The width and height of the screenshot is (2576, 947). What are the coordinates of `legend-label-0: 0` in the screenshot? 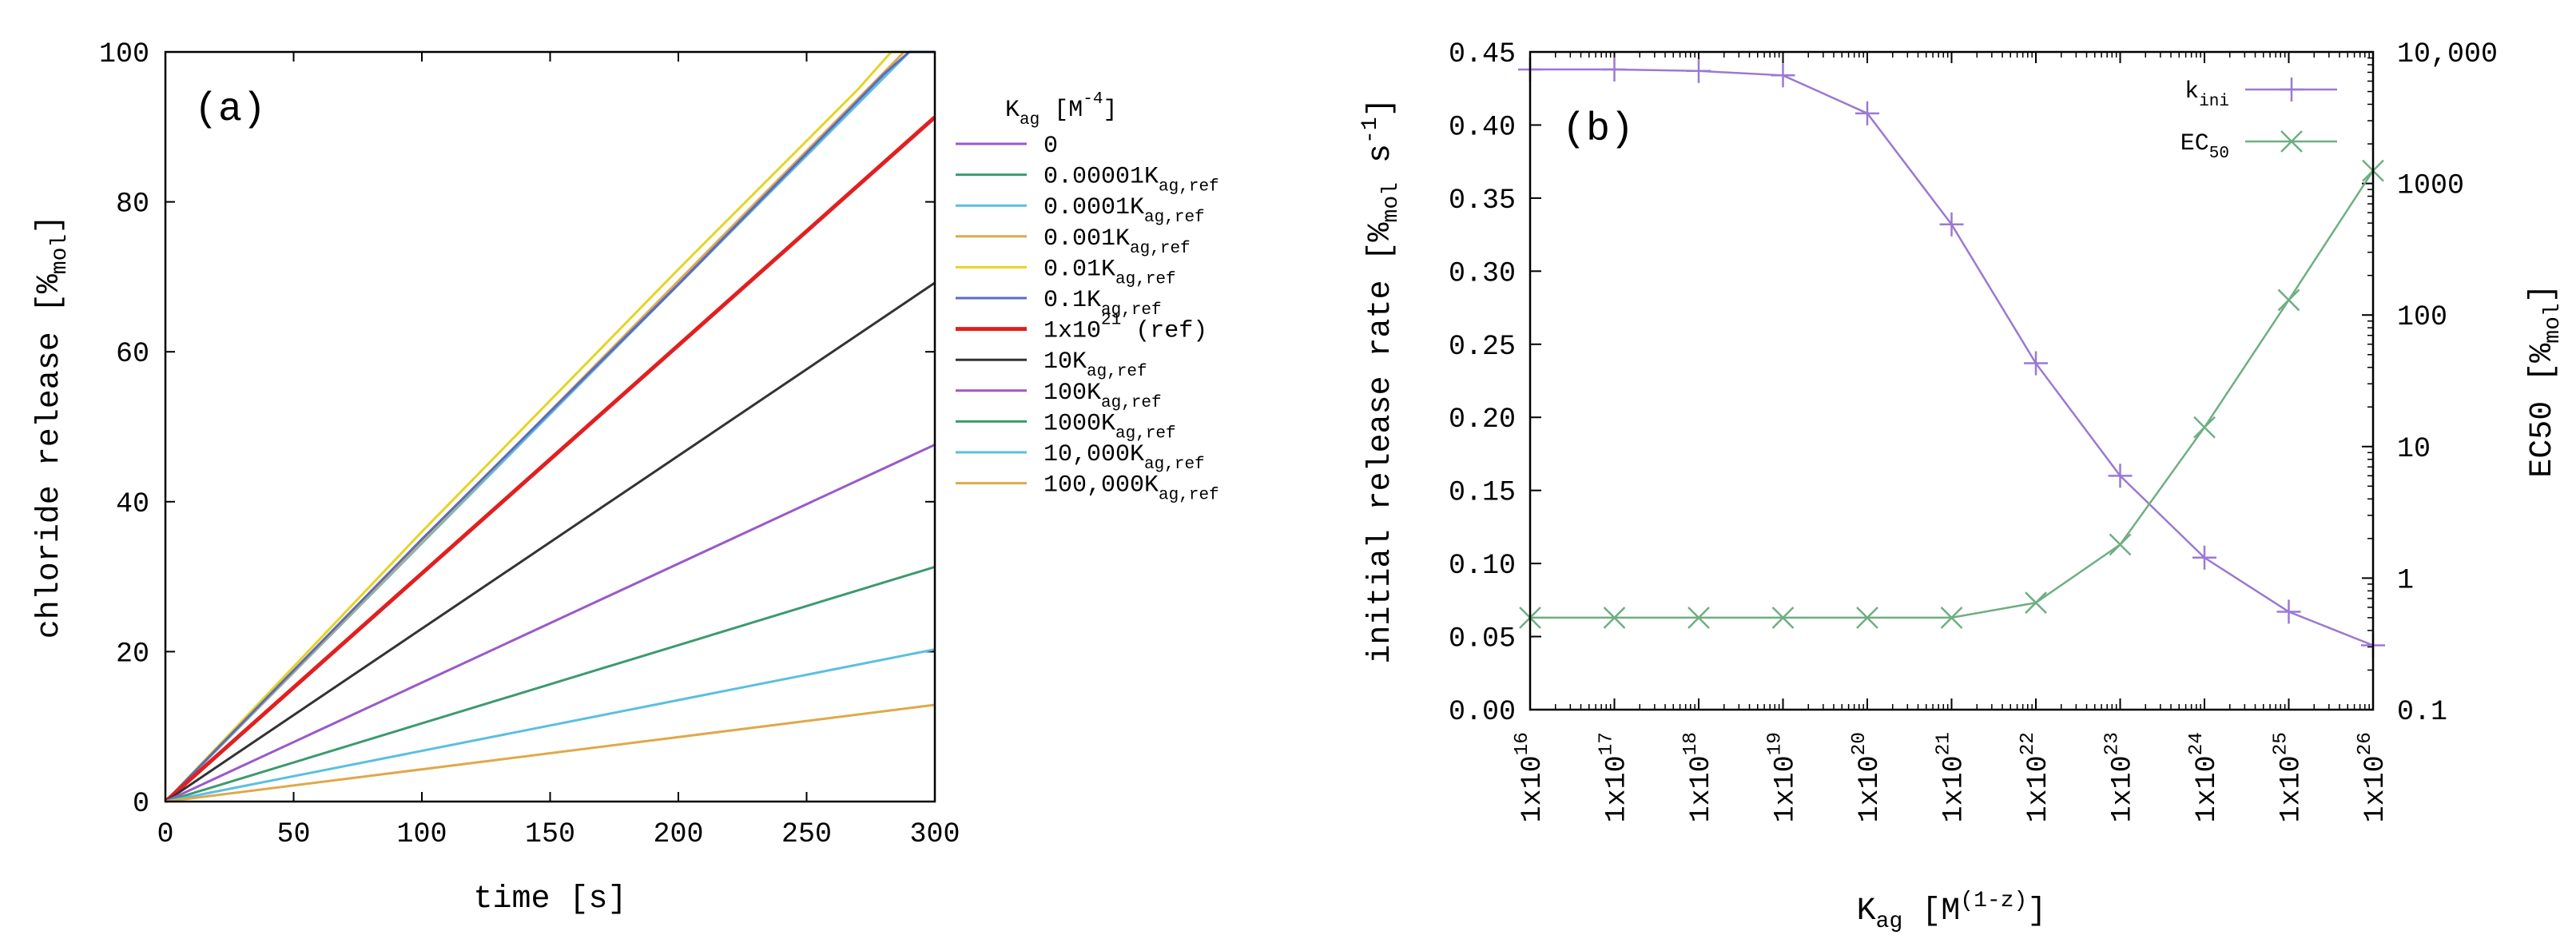 It's located at (1051, 146).